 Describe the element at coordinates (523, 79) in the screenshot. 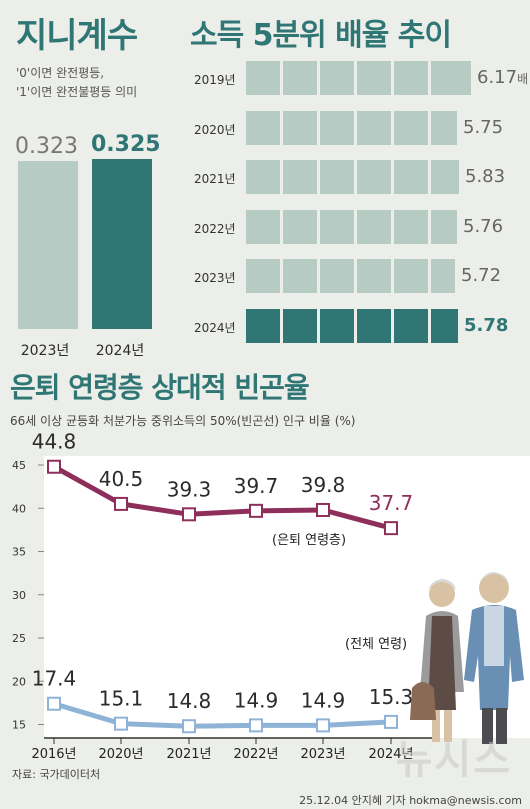

I see `quintile-unit: 배` at that location.